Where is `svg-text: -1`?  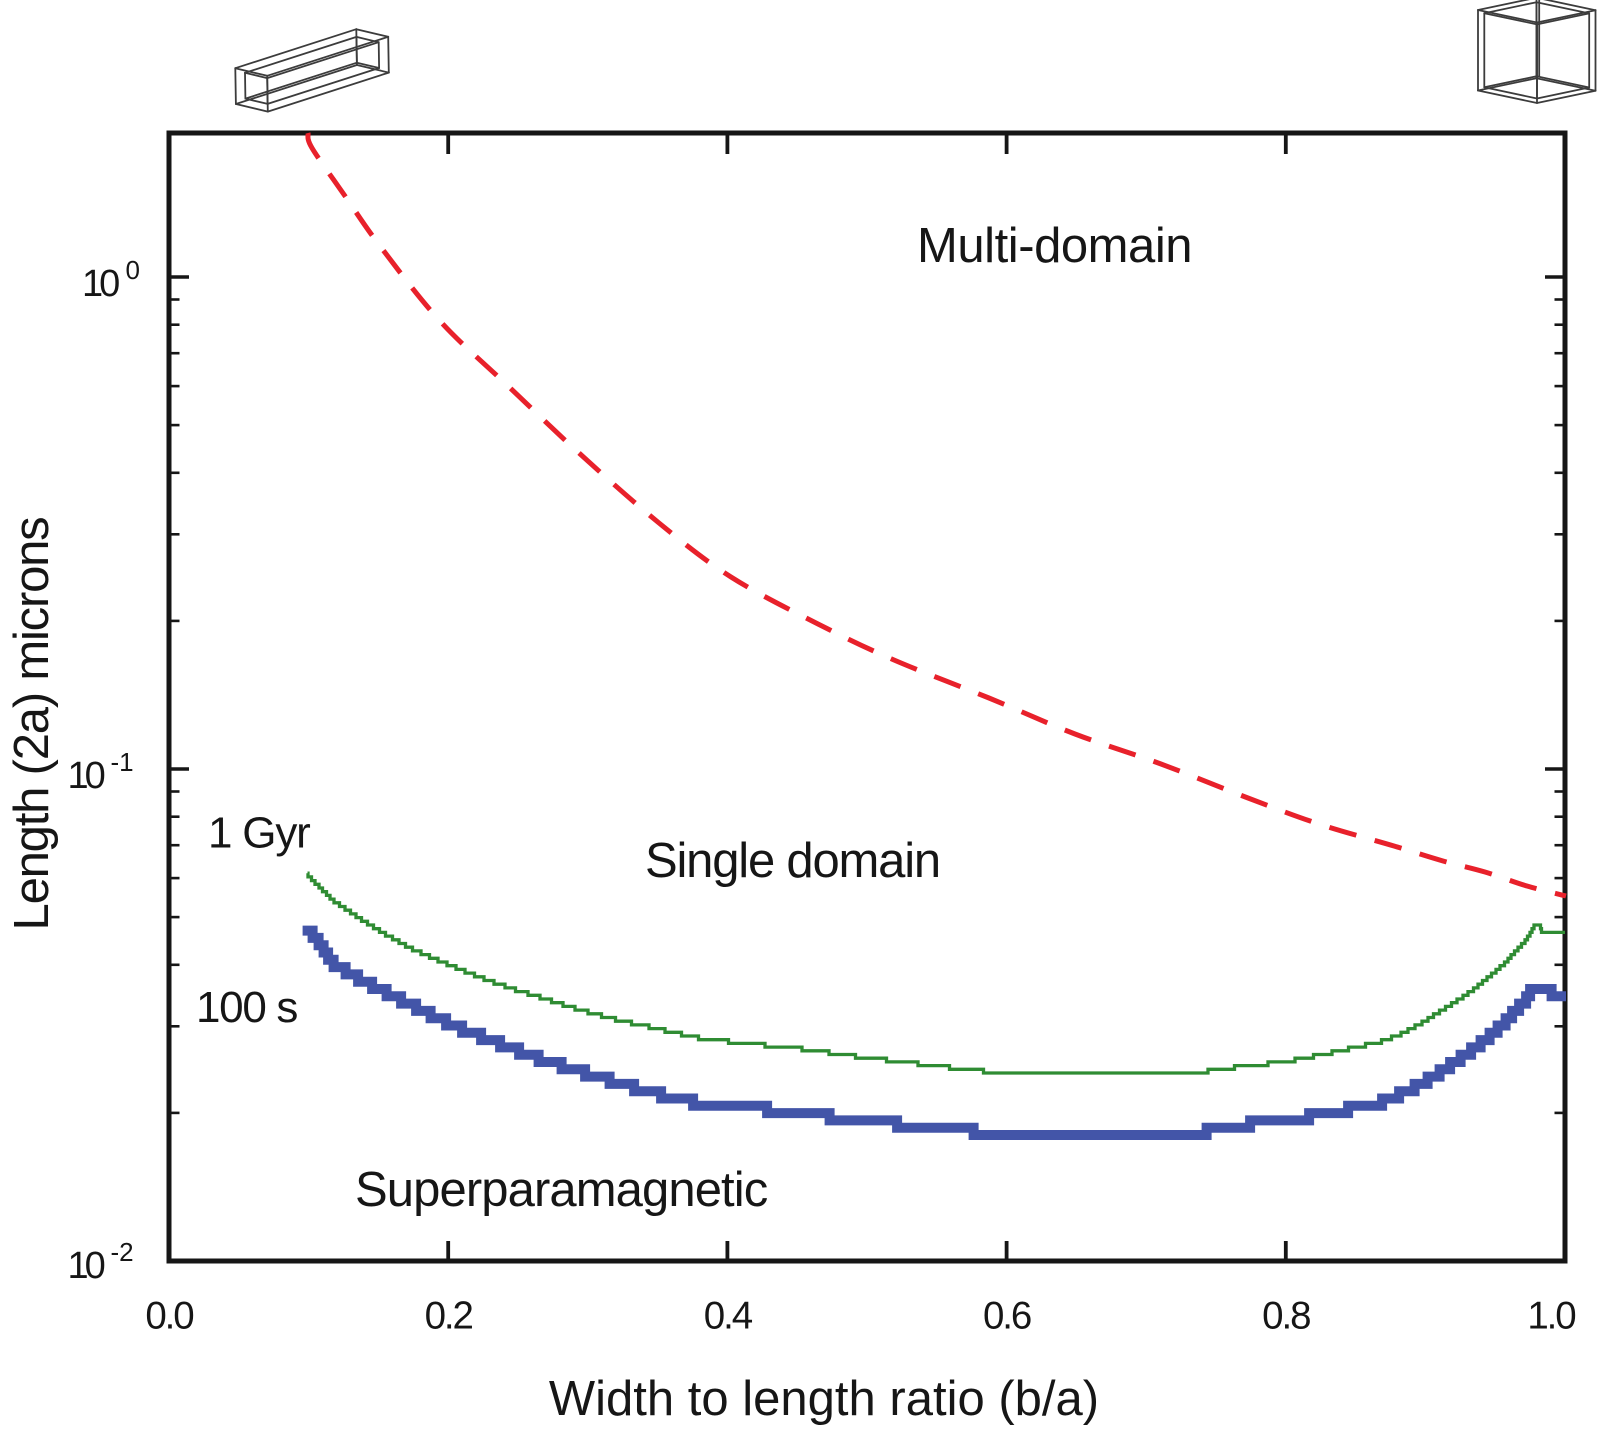
svg-text: -1 is located at coordinates (122, 762).